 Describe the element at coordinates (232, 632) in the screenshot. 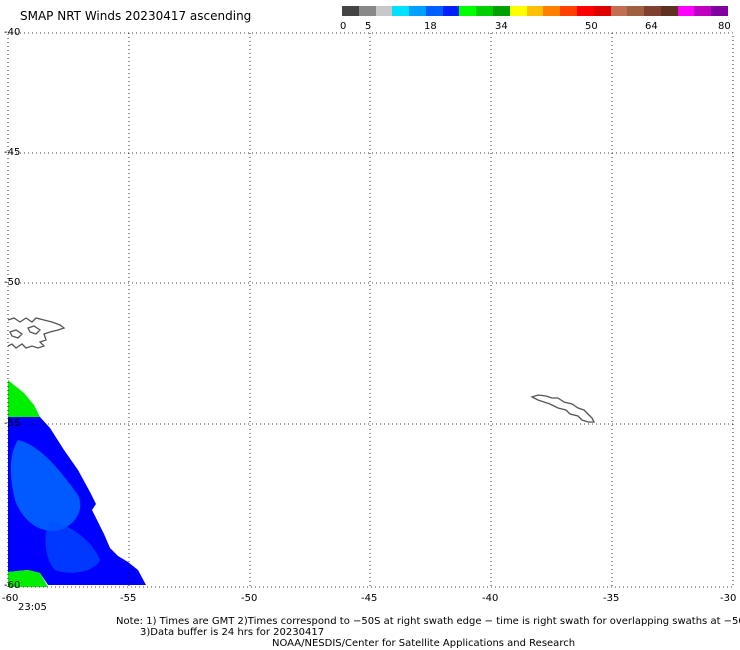

I see `note-line-2: 3)Data buffer is 24 hrs for 20230417` at that location.